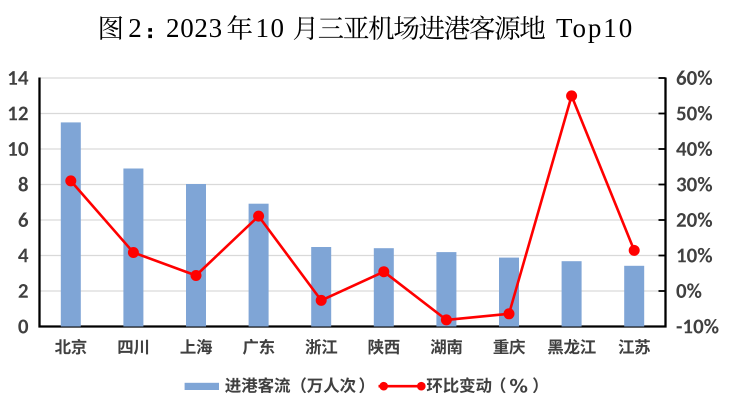 The image size is (729, 409). What do you see at coordinates (194, 28) in the screenshot?
I see `svg-text: 2023` at bounding box center [194, 28].